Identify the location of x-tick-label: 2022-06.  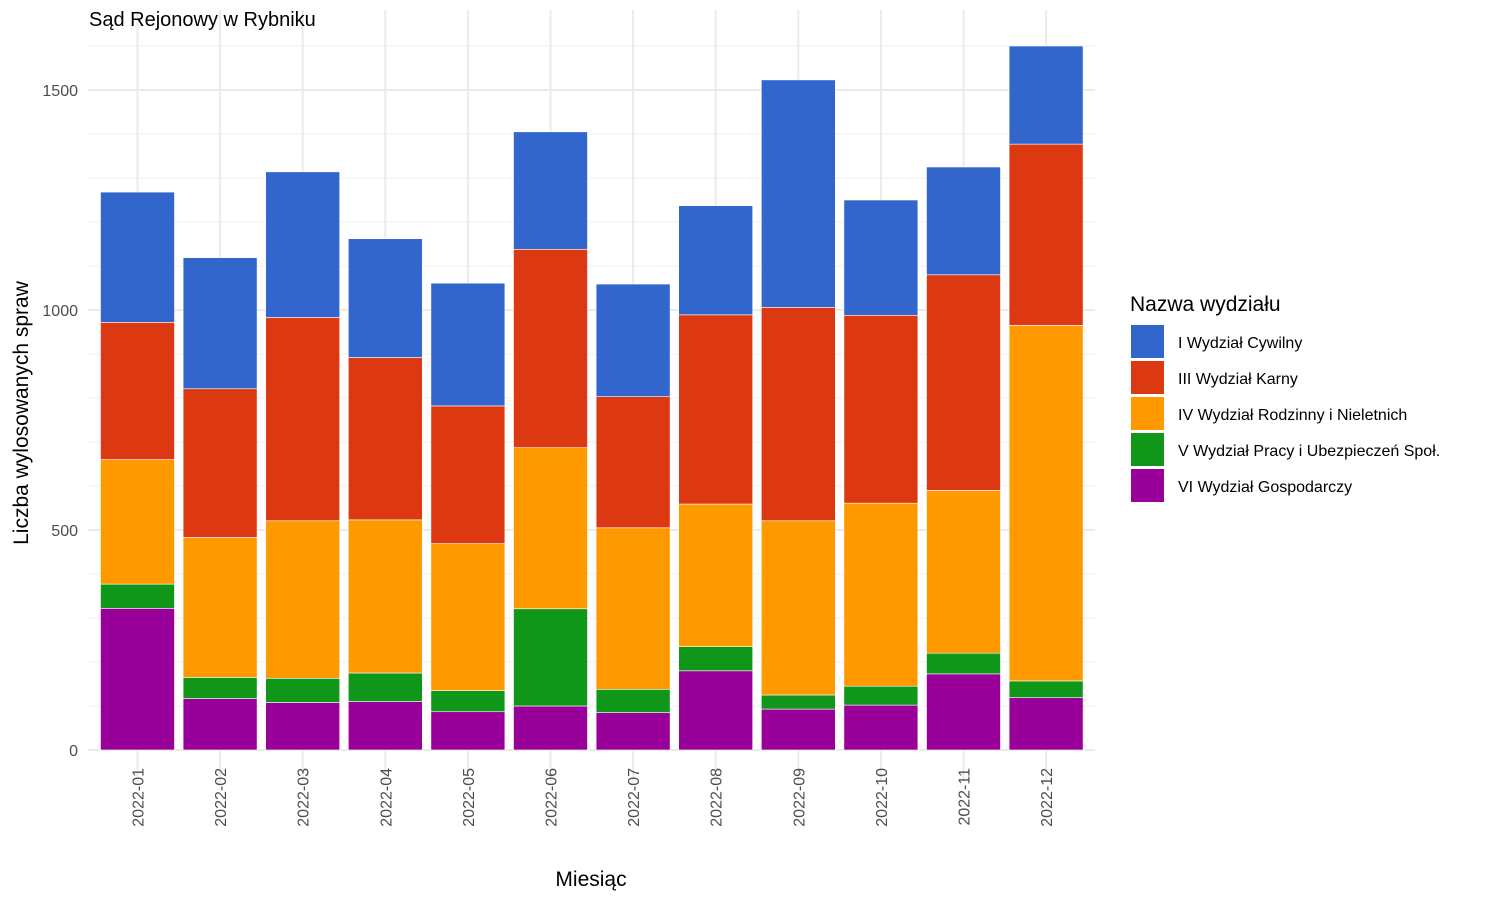
(552, 797).